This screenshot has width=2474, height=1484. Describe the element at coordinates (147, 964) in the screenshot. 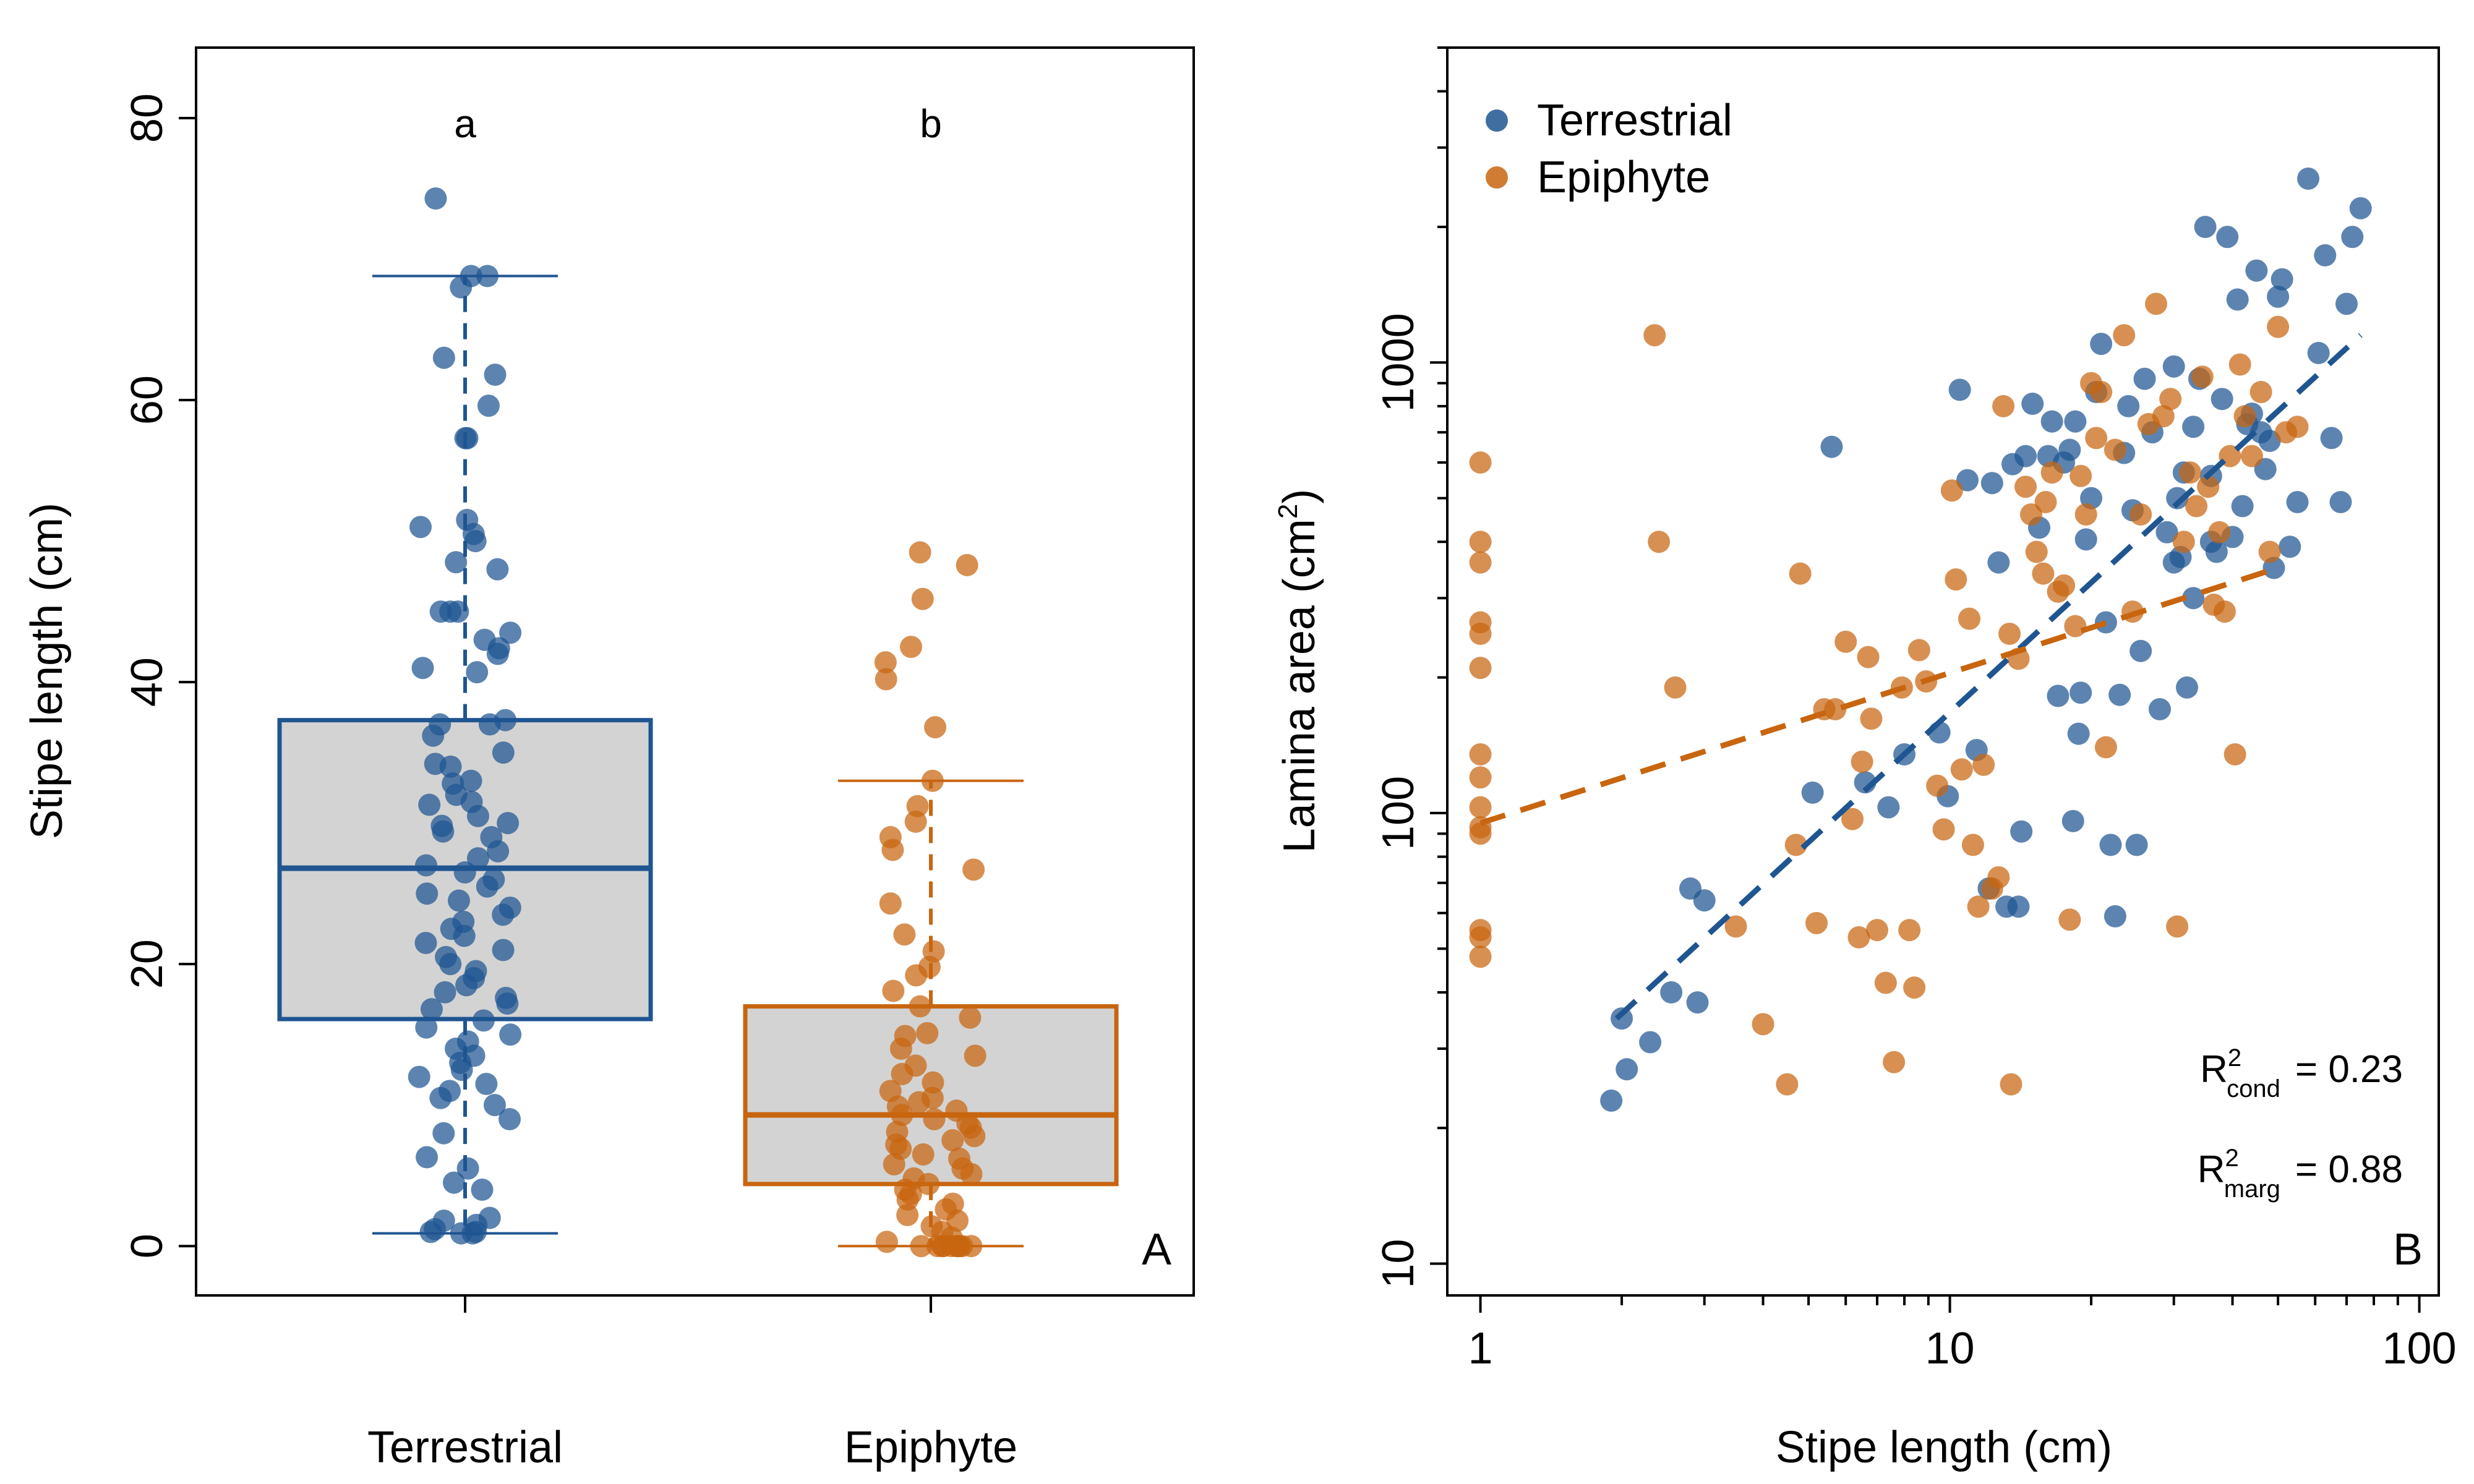

I see `panel-a-y-tick-label: 20` at that location.